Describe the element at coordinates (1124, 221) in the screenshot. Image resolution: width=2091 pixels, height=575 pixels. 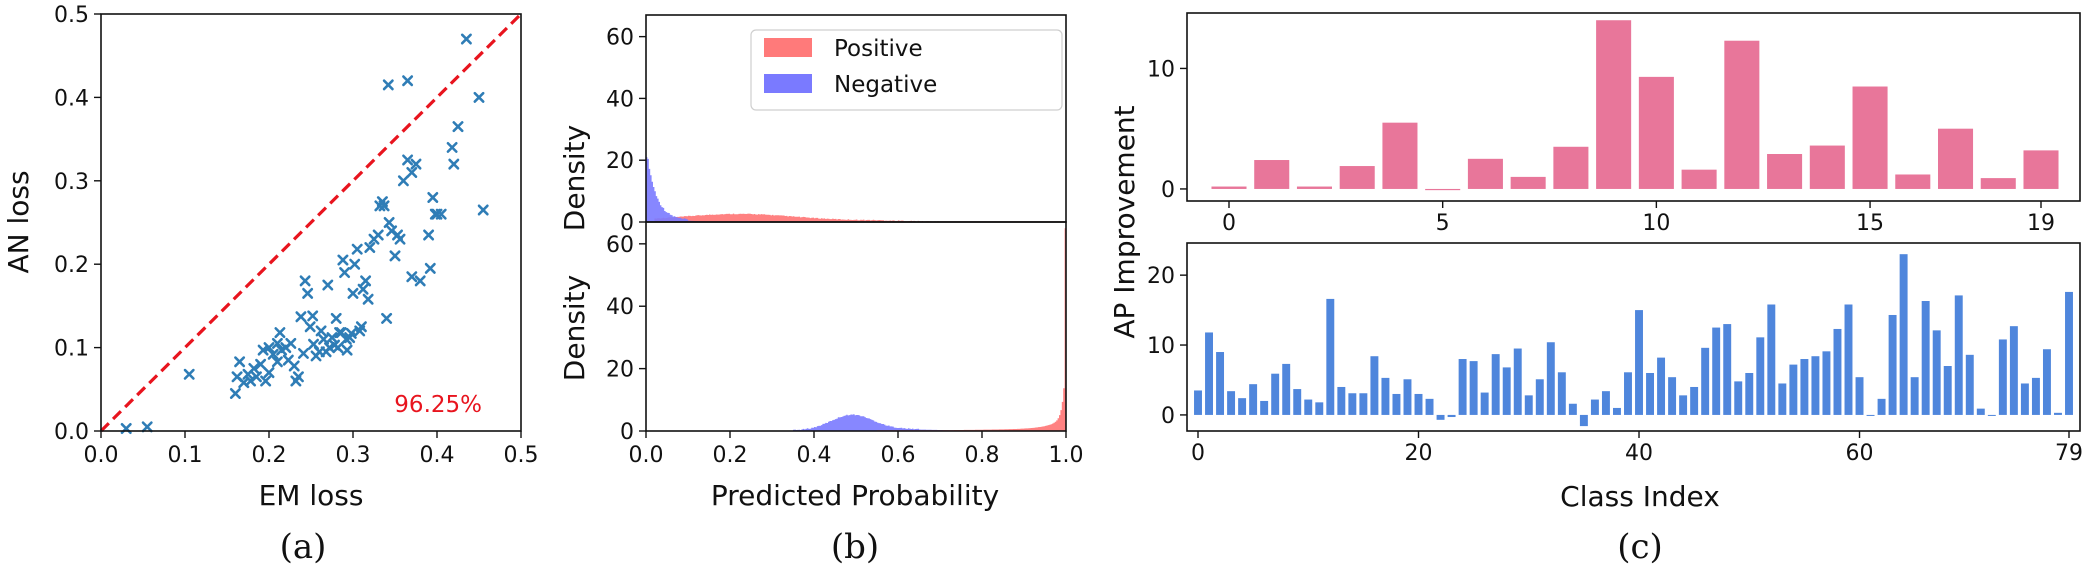
I see `y-axis-label-c: AP Improvement` at that location.